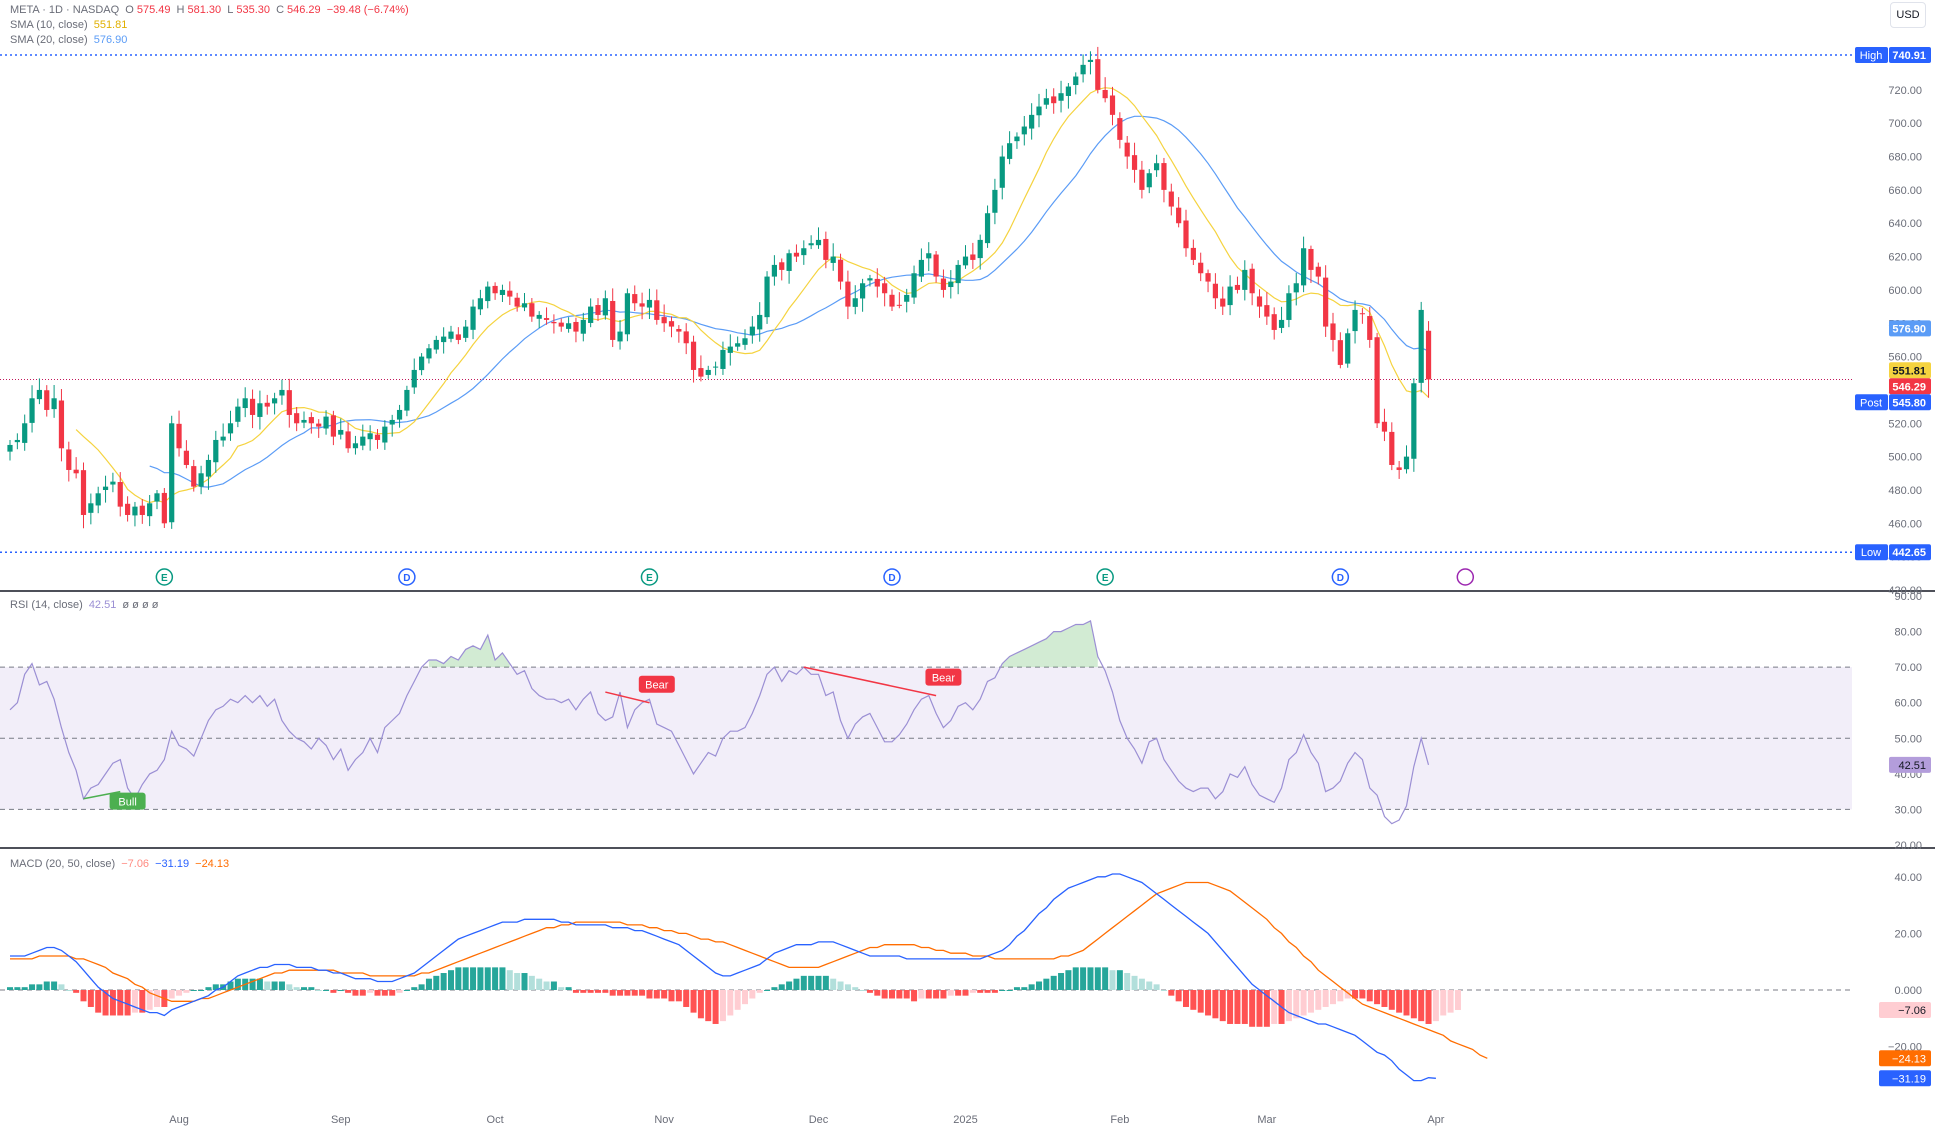 This screenshot has width=1935, height=1129. I want to click on rsi-tick-label: 30.00, so click(1908, 810).